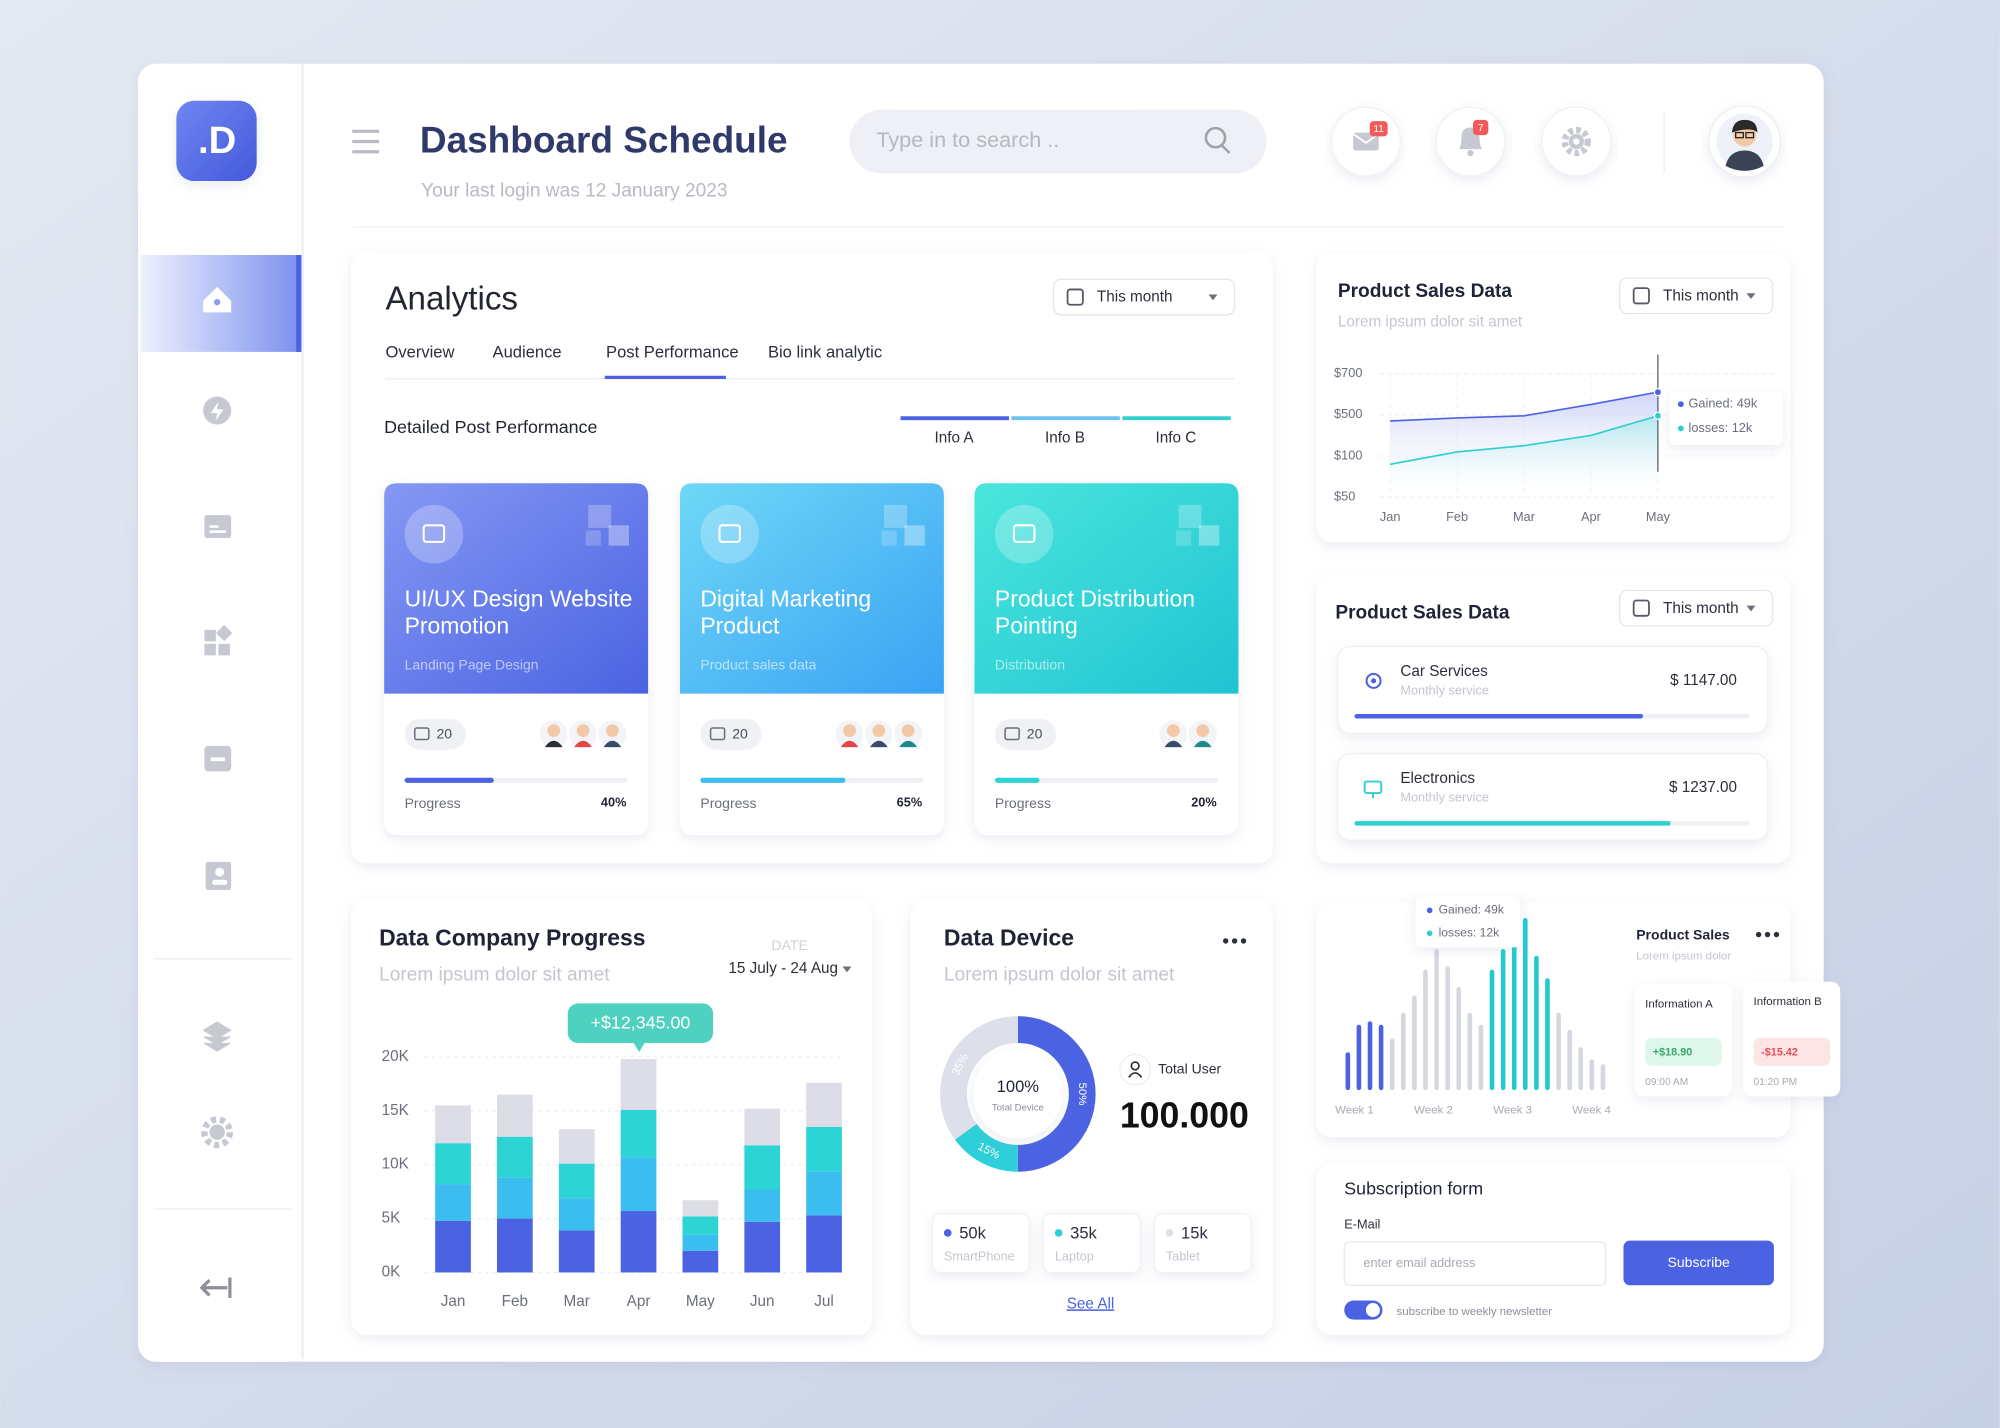  I want to click on tooltip-text: Gained: 49k, so click(1472, 910).